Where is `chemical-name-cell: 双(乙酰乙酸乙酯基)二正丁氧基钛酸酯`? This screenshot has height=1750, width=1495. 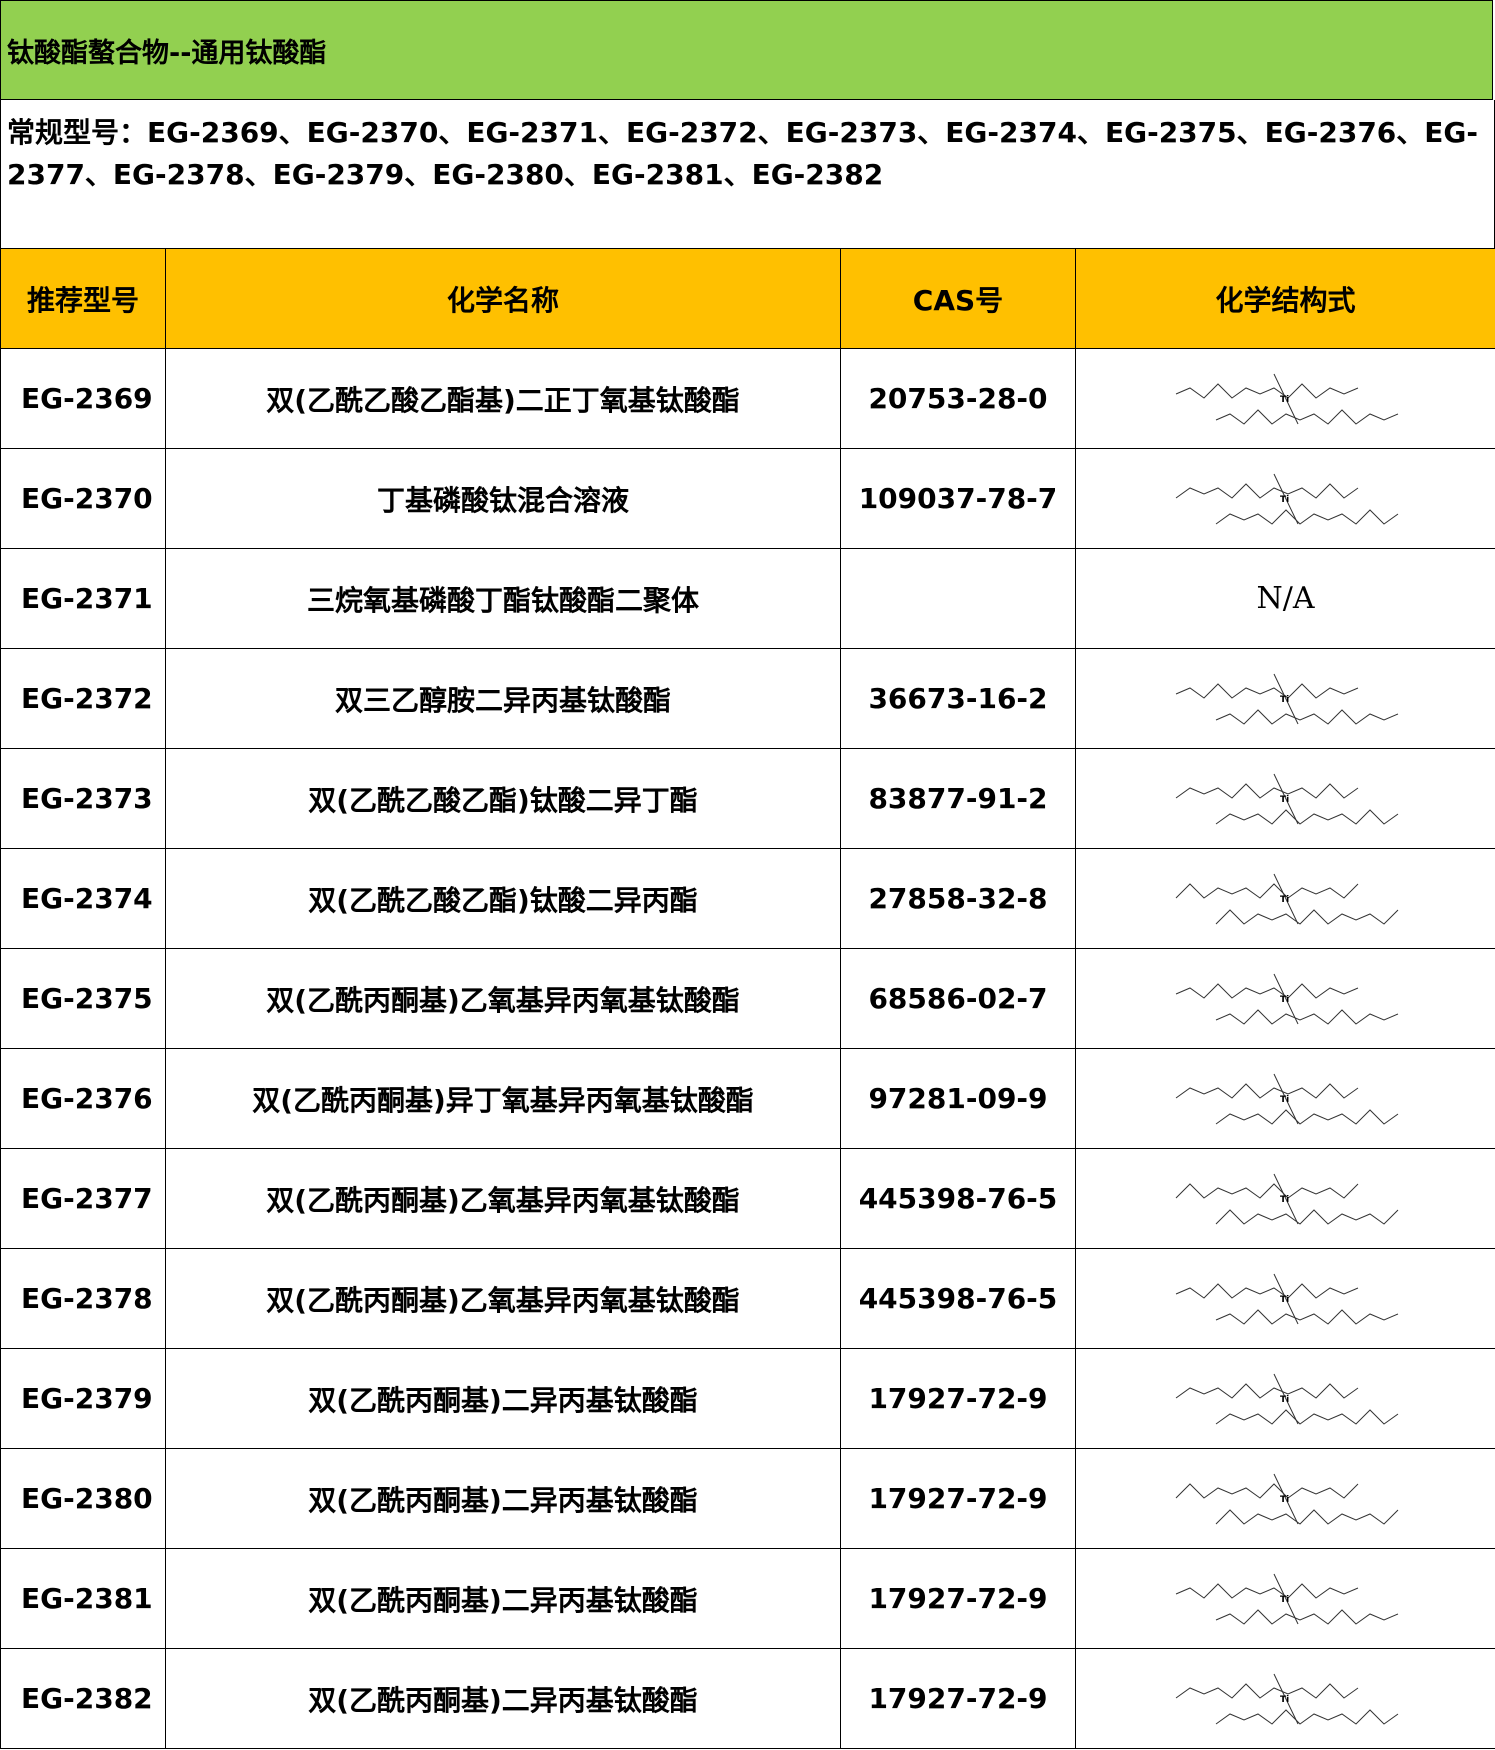
chemical-name-cell: 双(乙酰乙酸乙酯基)二正丁氧基钛酸酯 is located at coordinates (503, 398).